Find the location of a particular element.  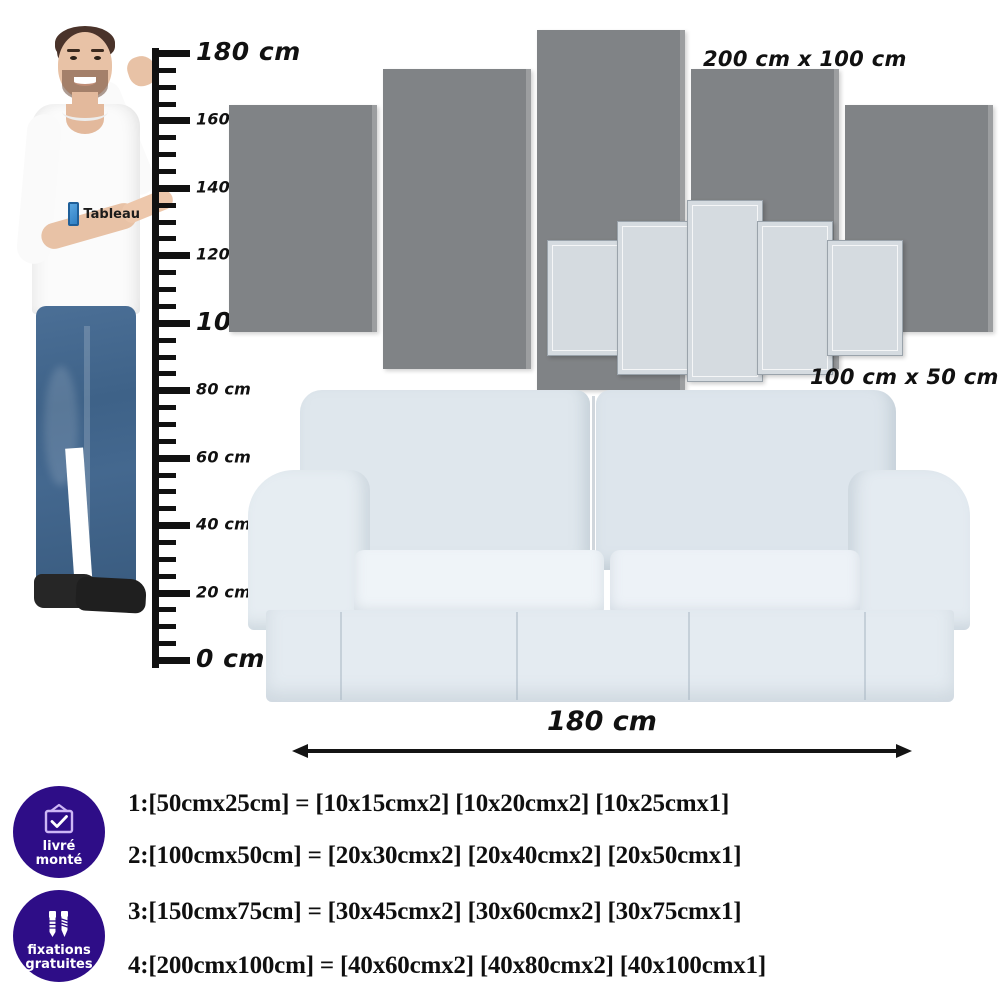

arrow-head-left-icon is located at coordinates (300, 751).